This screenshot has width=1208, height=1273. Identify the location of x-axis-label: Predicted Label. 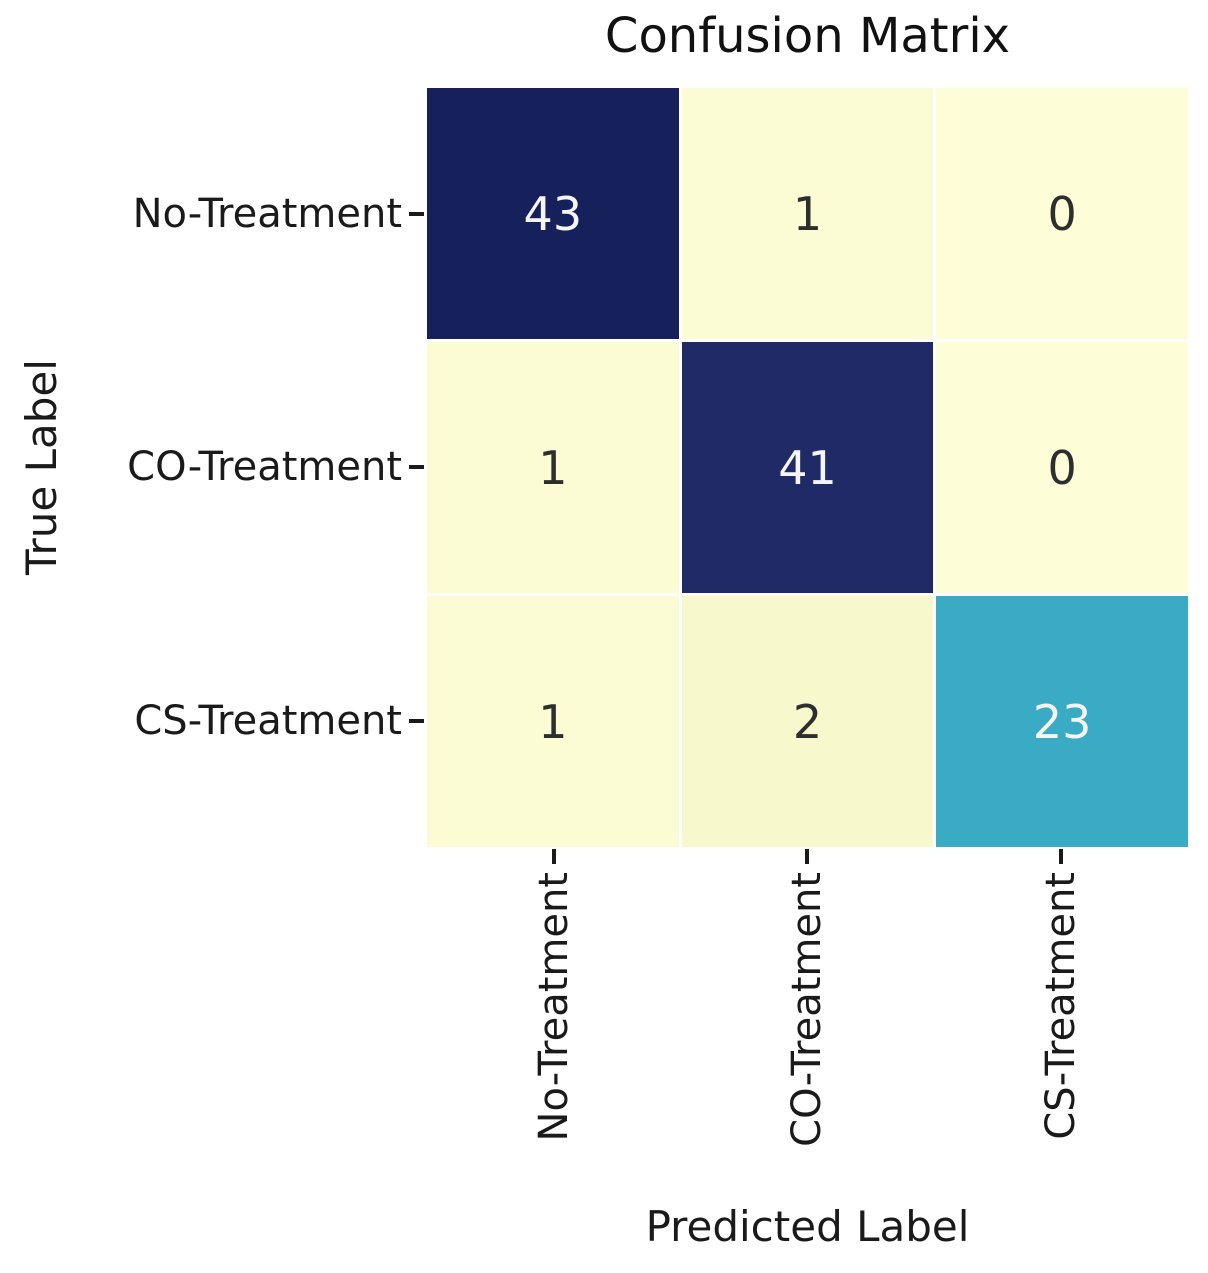
(807, 1226).